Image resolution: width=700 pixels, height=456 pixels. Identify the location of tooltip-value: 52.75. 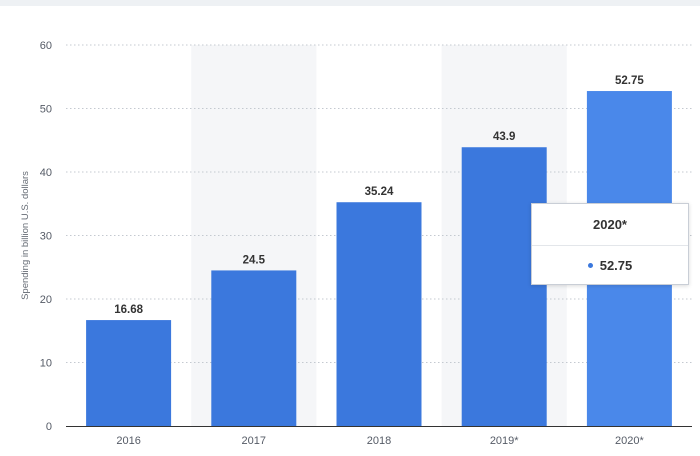
(616, 265).